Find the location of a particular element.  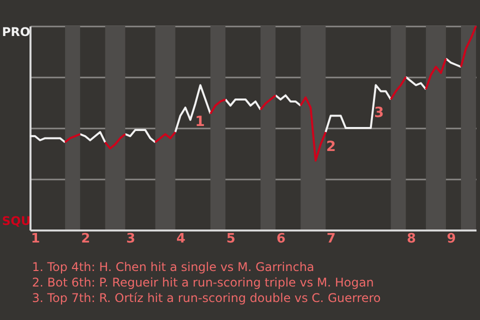

x-tick-label: 1 is located at coordinates (35, 239).